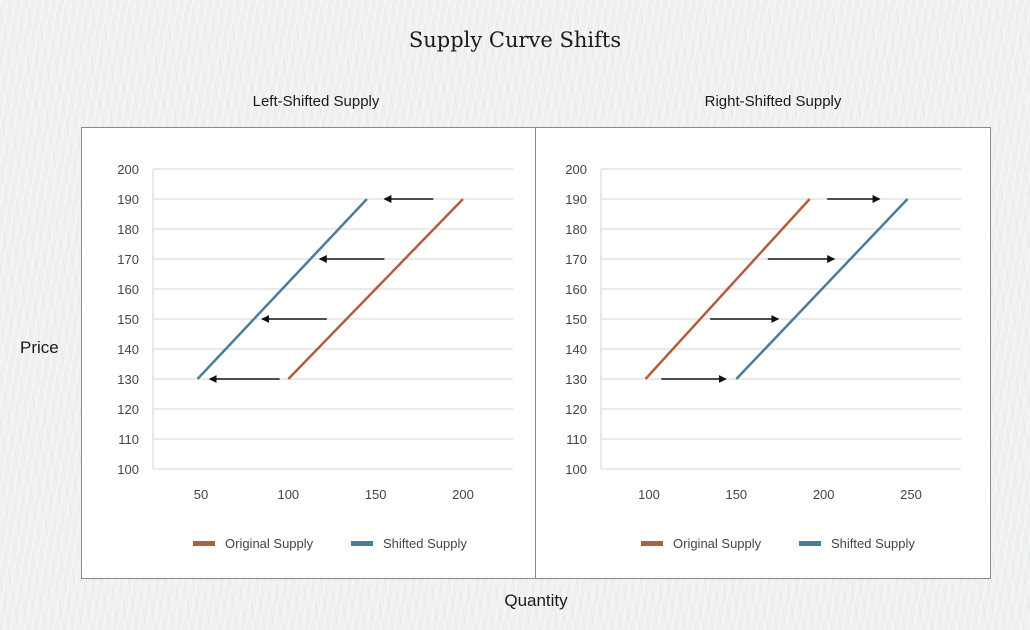  Describe the element at coordinates (515, 40) in the screenshot. I see `chart-title: Supply Curve Shifts` at that location.